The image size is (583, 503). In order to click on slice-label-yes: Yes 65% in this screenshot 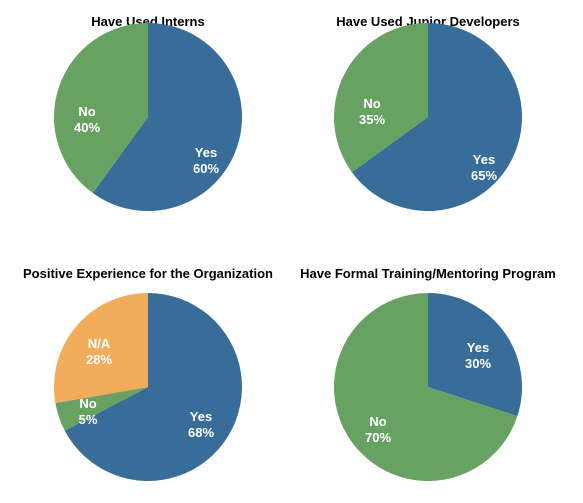, I will do `click(484, 167)`.